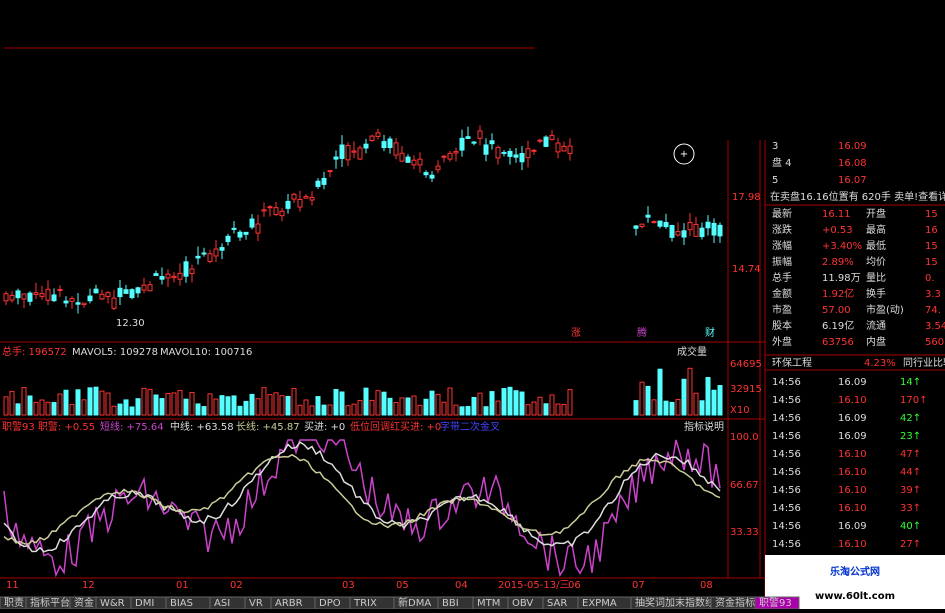 The width and height of the screenshot is (945, 613). I want to click on label: 金额, so click(782, 293).